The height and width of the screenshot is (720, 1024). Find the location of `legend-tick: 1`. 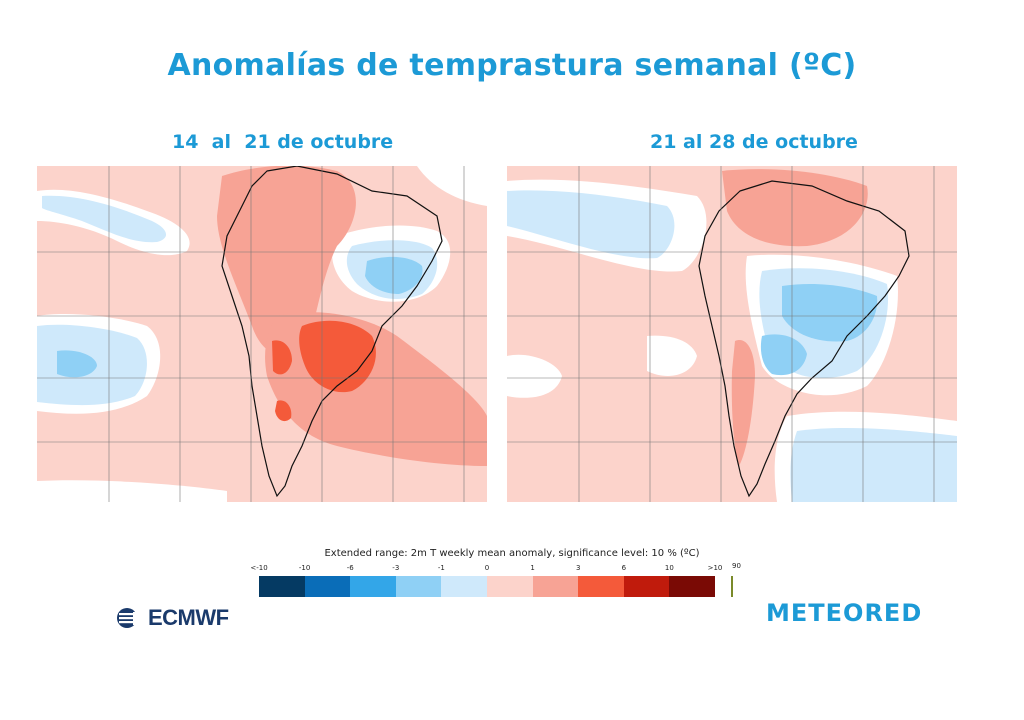

legend-tick: 1 is located at coordinates (532, 568).